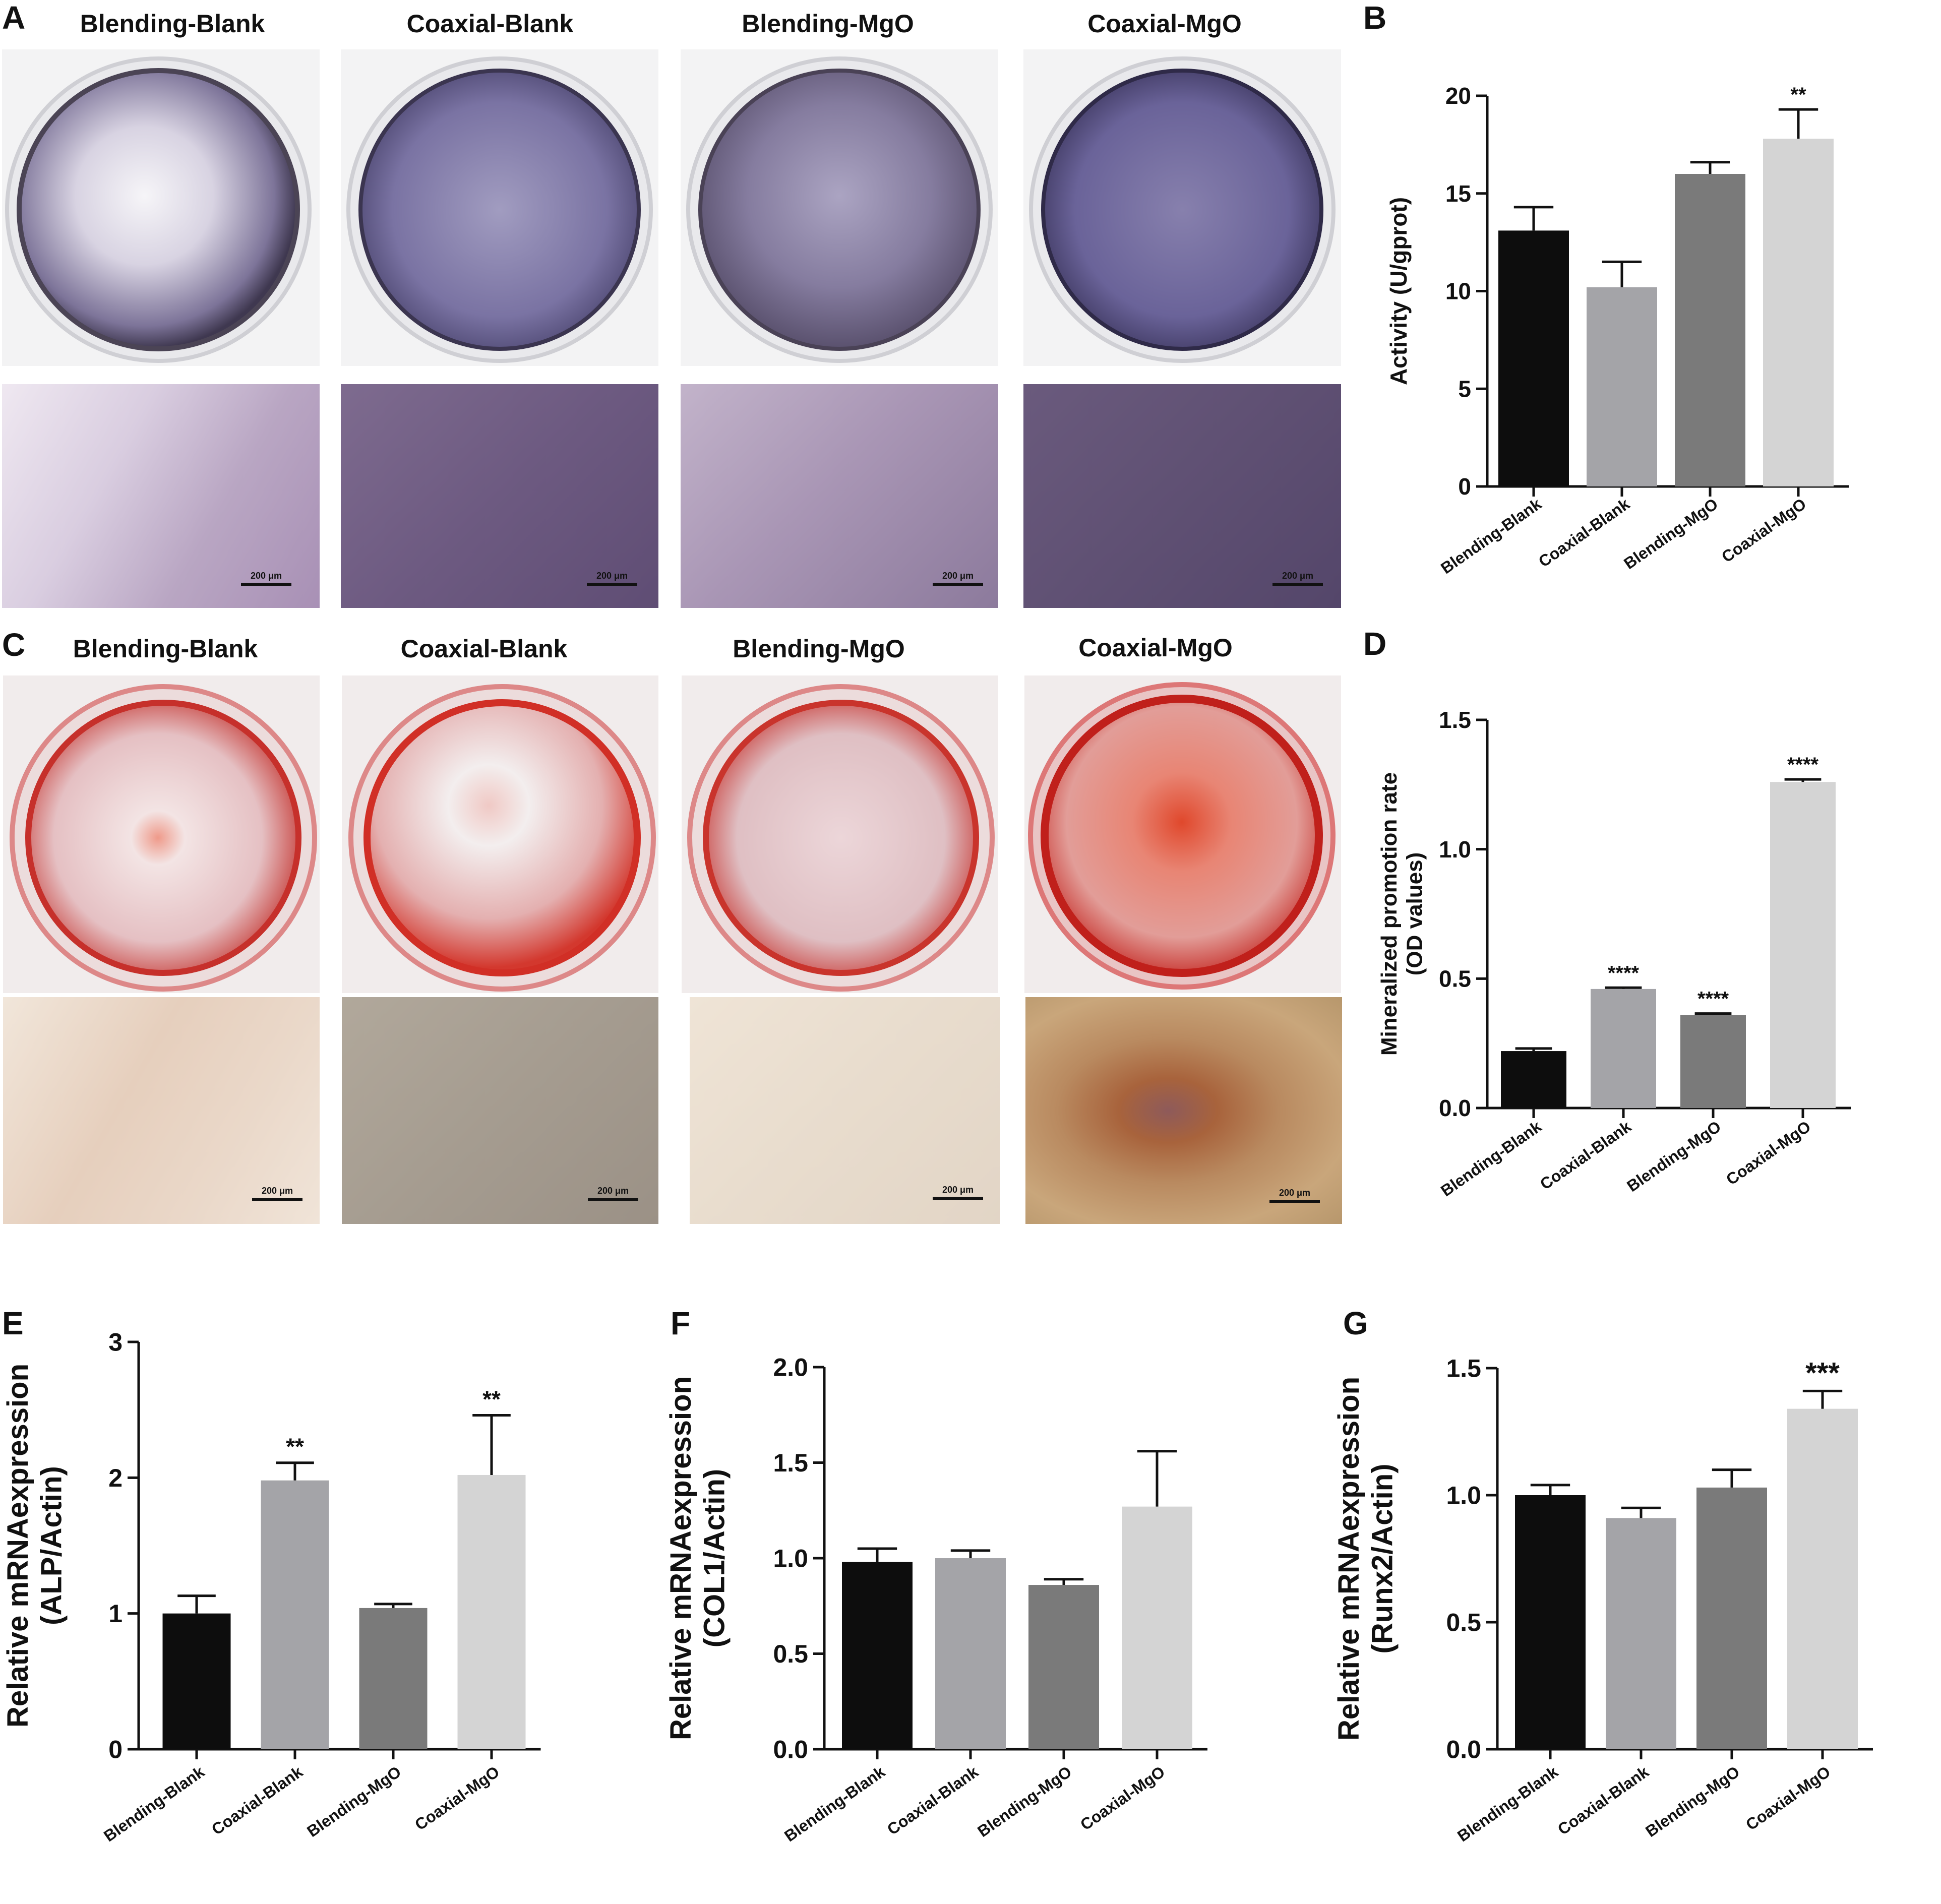 Image resolution: width=1941 pixels, height=1904 pixels. What do you see at coordinates (13, 1323) in the screenshot?
I see `panel-label-e: E` at bounding box center [13, 1323].